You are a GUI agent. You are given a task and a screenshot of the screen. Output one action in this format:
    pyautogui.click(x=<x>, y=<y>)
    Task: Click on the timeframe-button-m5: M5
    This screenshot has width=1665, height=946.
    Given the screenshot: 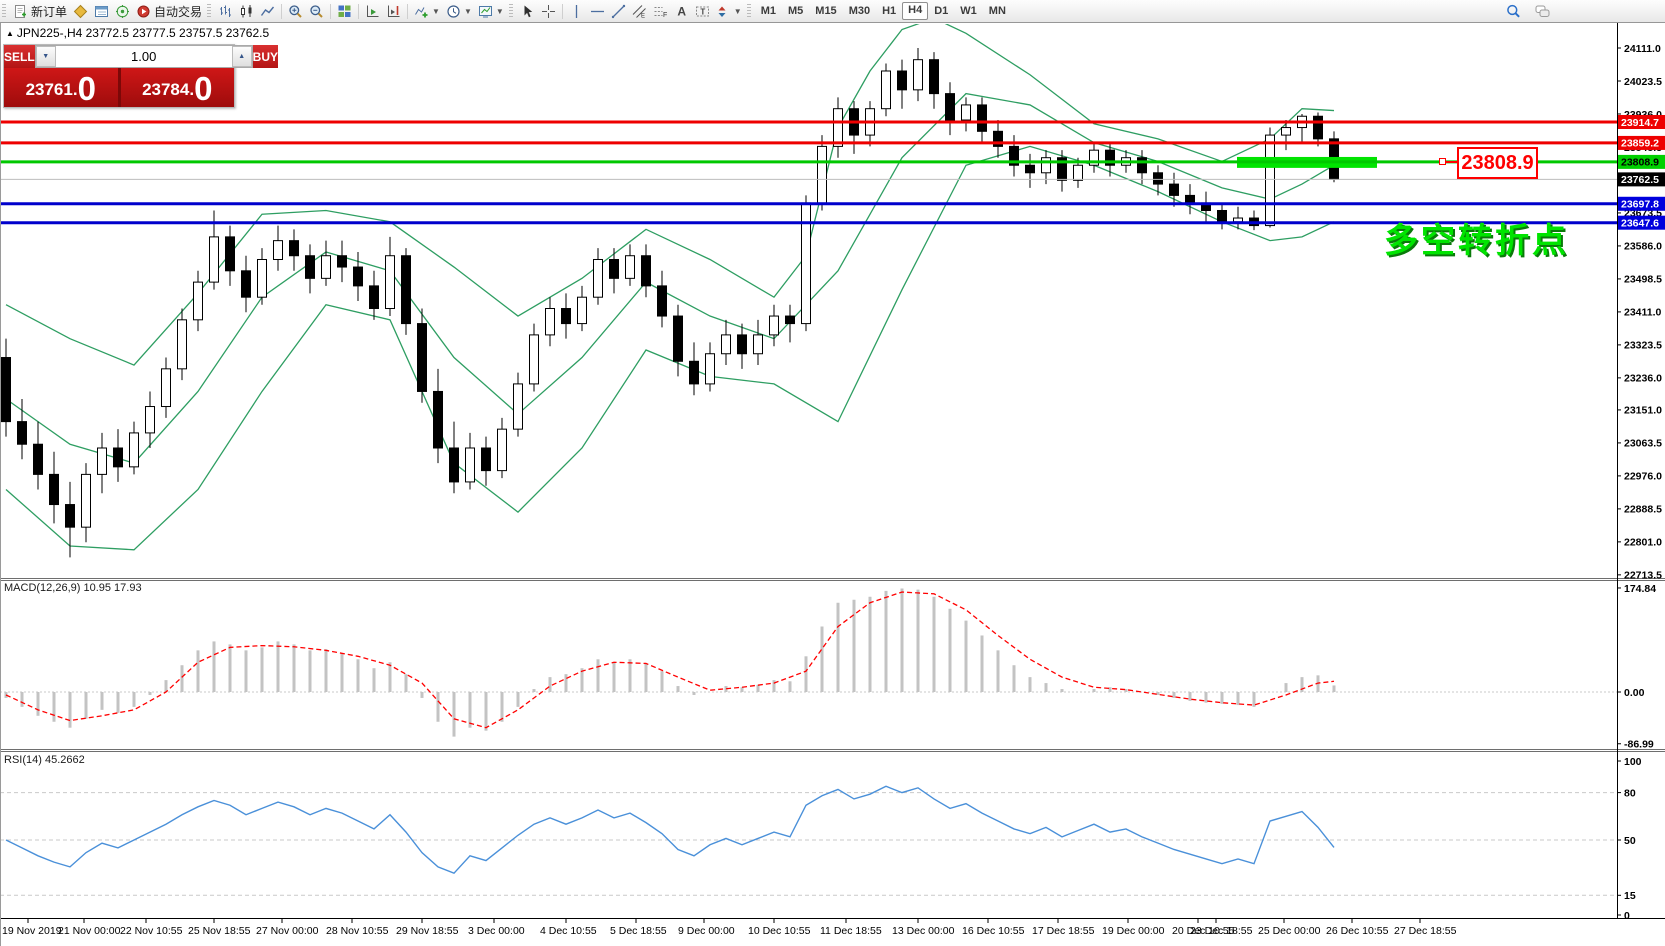 What is the action you would take?
    pyautogui.click(x=796, y=11)
    